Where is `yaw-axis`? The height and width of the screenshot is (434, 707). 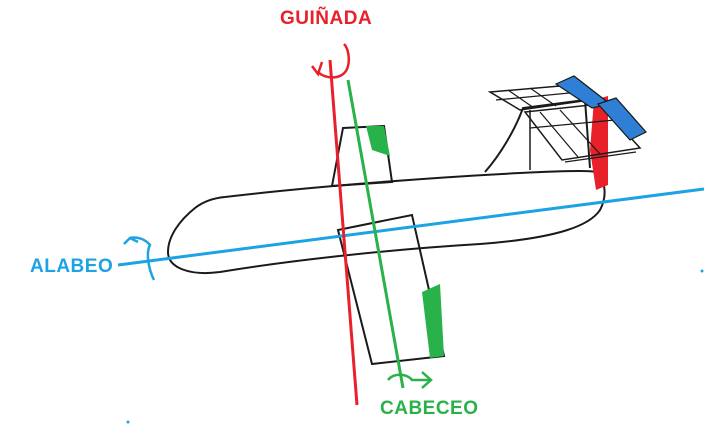
yaw-axis is located at coordinates (343, 232).